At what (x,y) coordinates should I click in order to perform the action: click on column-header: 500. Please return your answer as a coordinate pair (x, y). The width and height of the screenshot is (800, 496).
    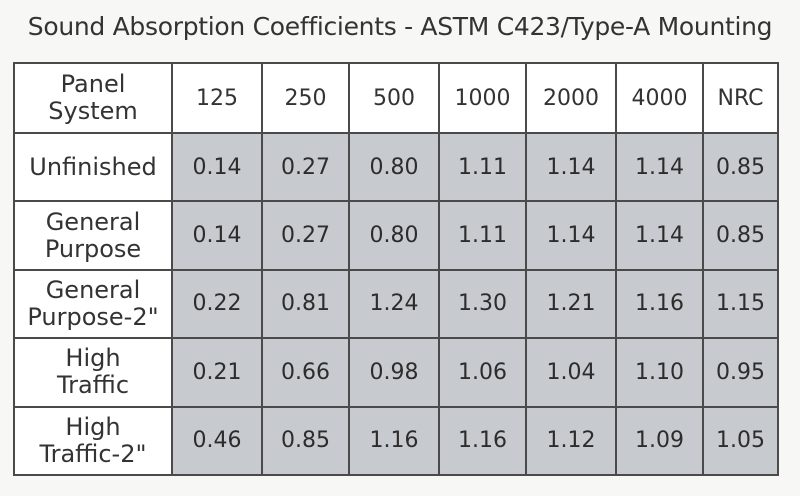
    Looking at the image, I should click on (394, 98).